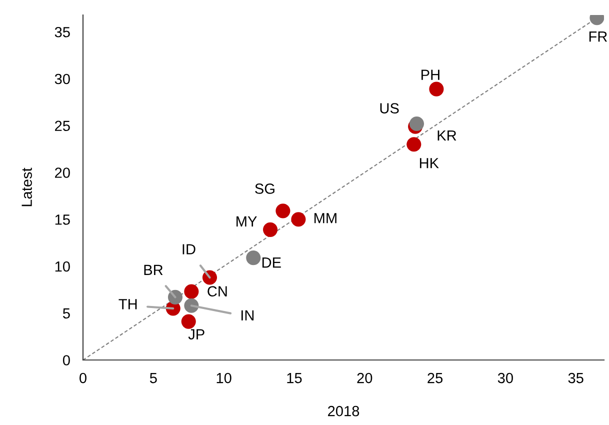 This screenshot has height=425, width=609. I want to click on y-axis-title: Latest, so click(27, 187).